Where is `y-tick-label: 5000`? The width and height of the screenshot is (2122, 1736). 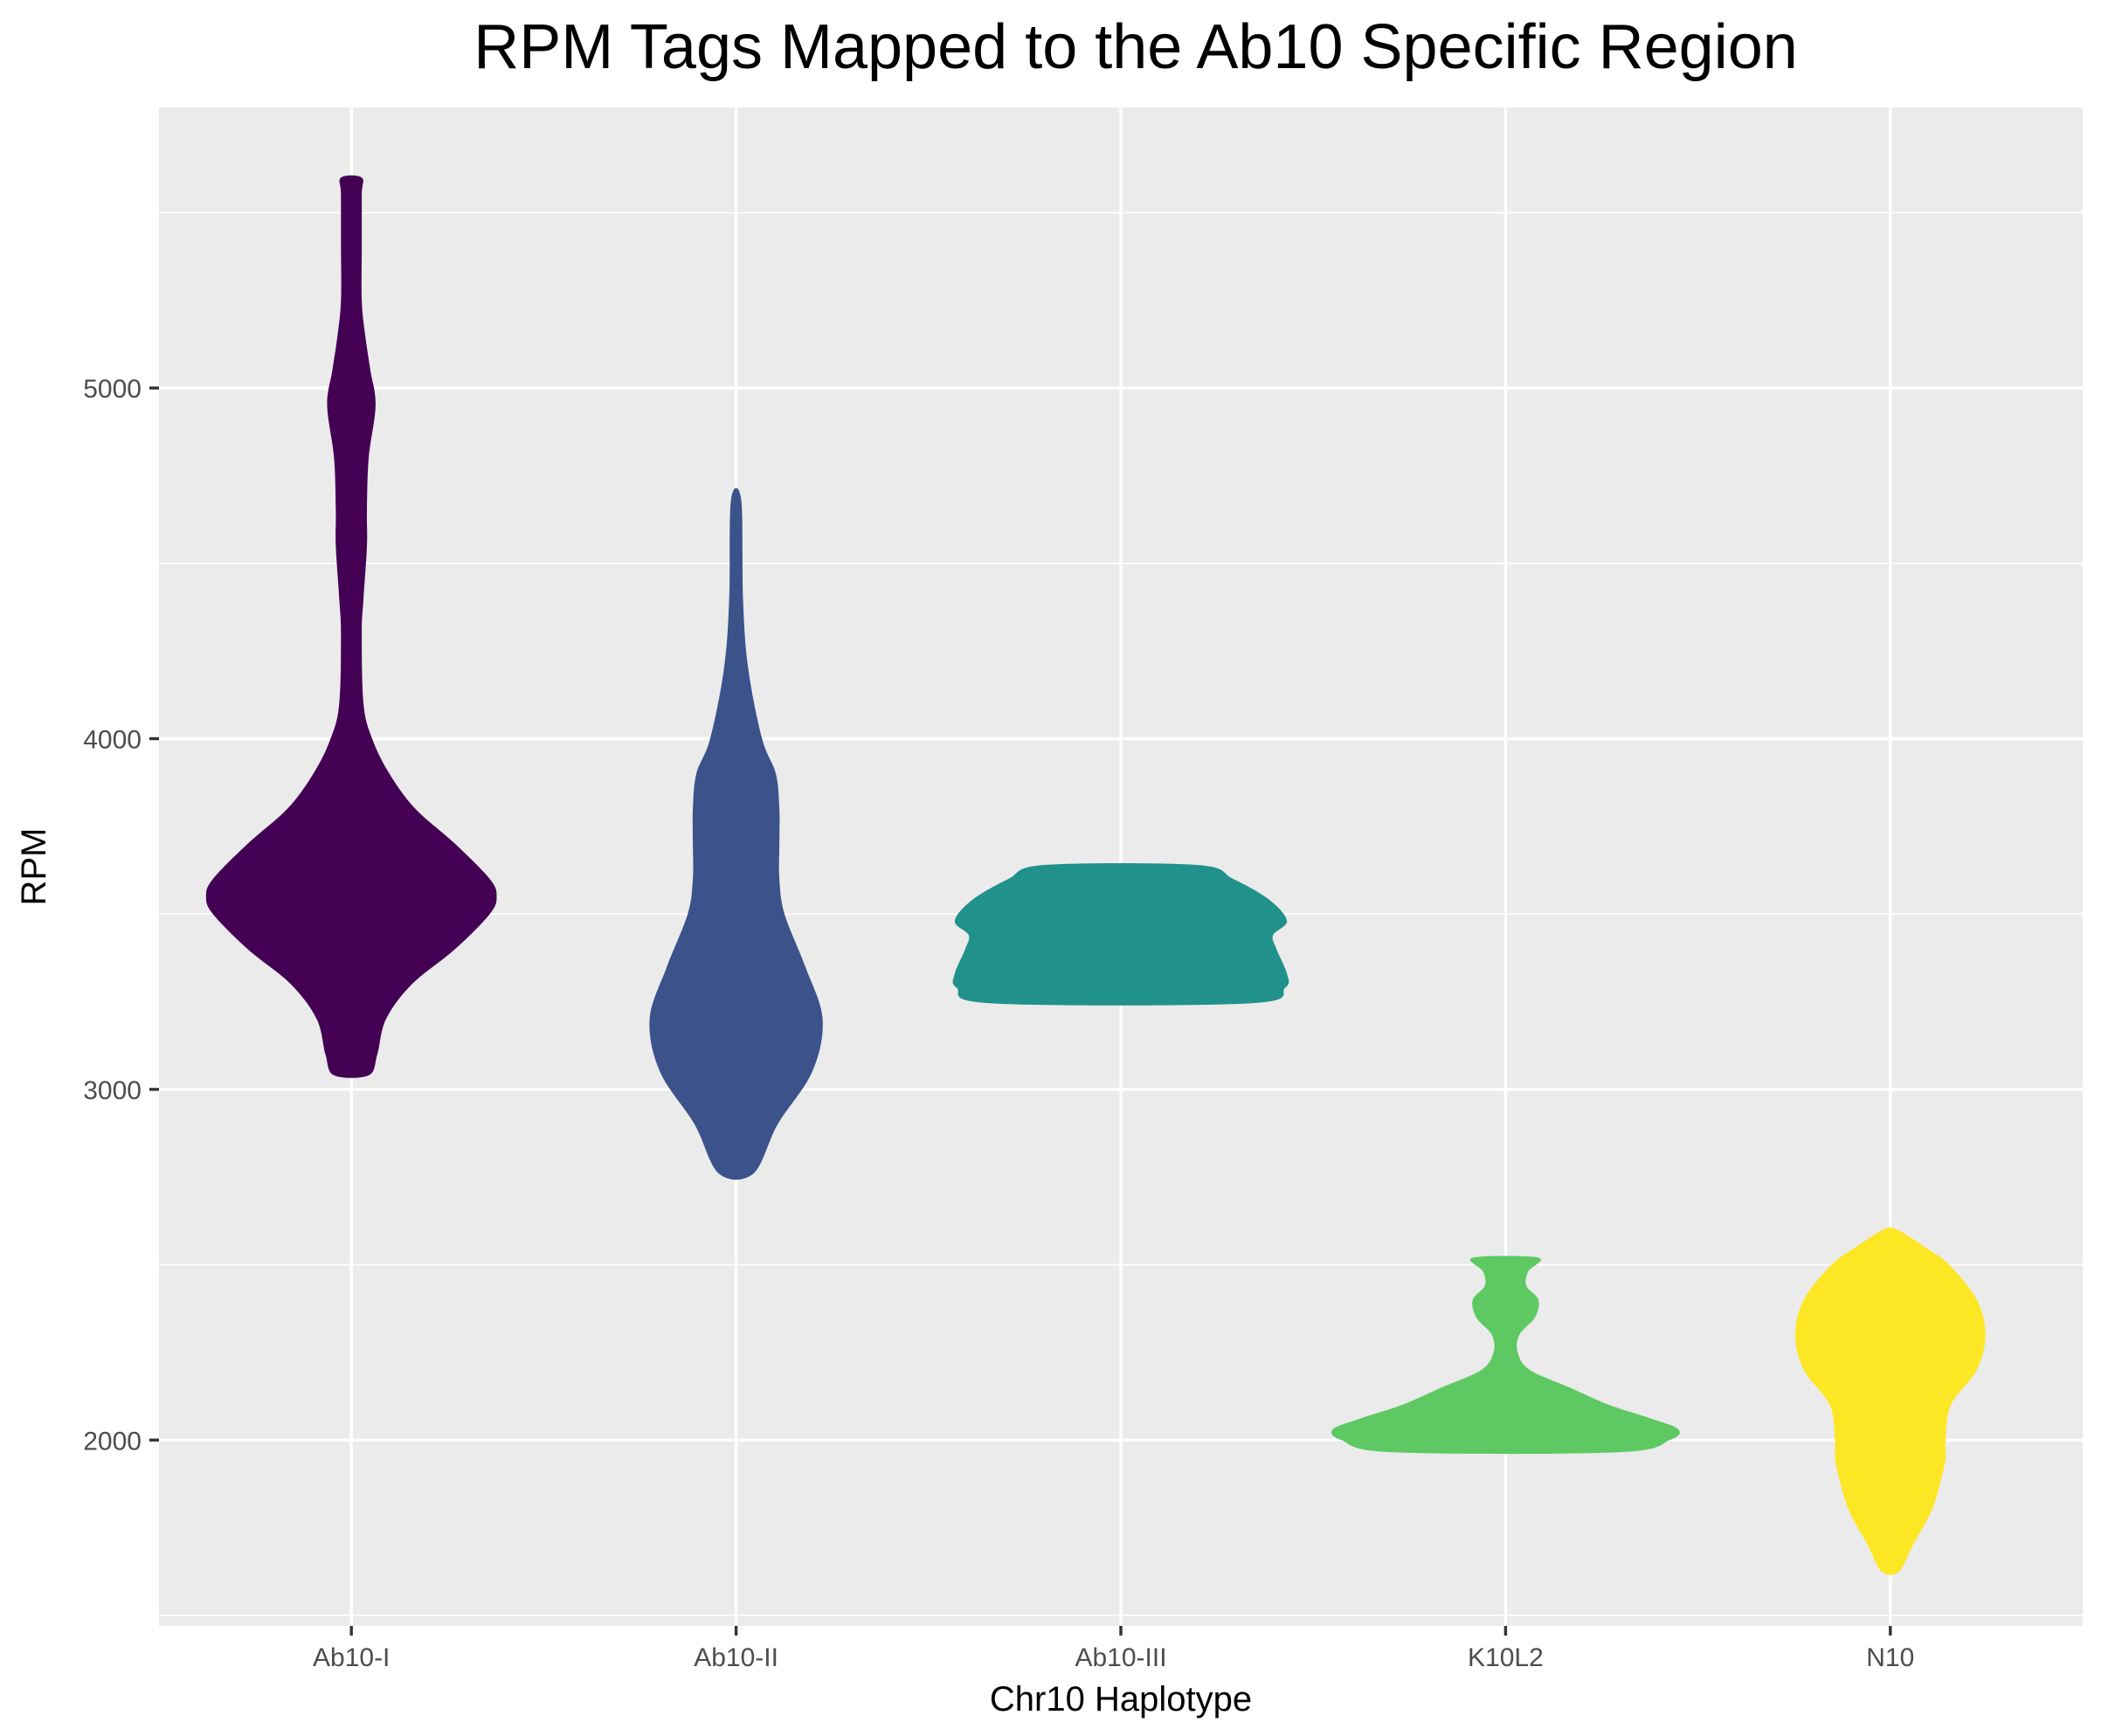
y-tick-label: 5000 is located at coordinates (112, 390).